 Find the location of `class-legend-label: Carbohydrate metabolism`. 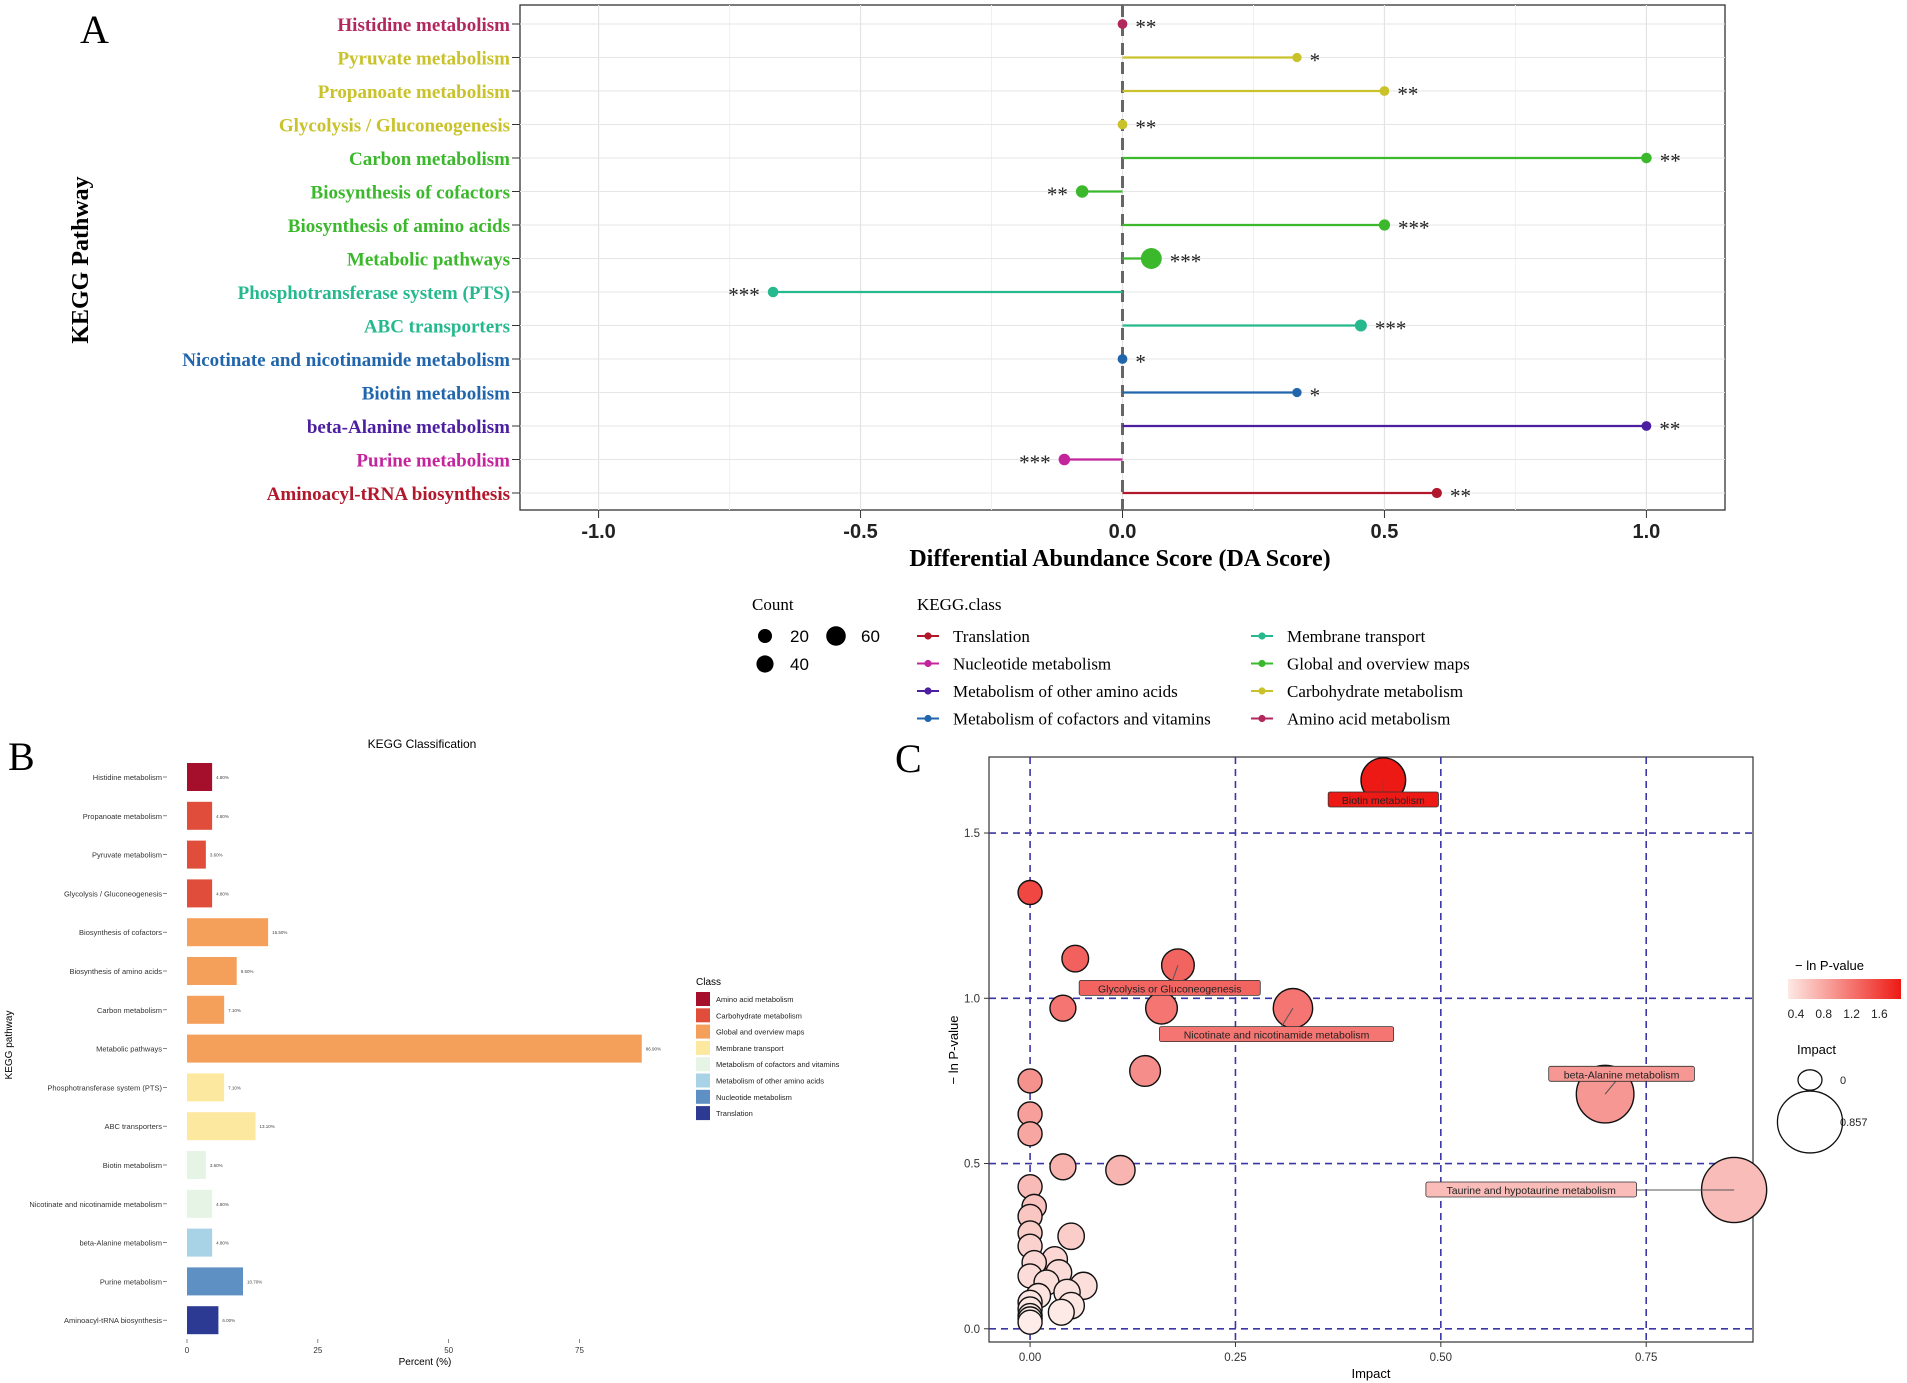

class-legend-label: Carbohydrate metabolism is located at coordinates (1375, 691).